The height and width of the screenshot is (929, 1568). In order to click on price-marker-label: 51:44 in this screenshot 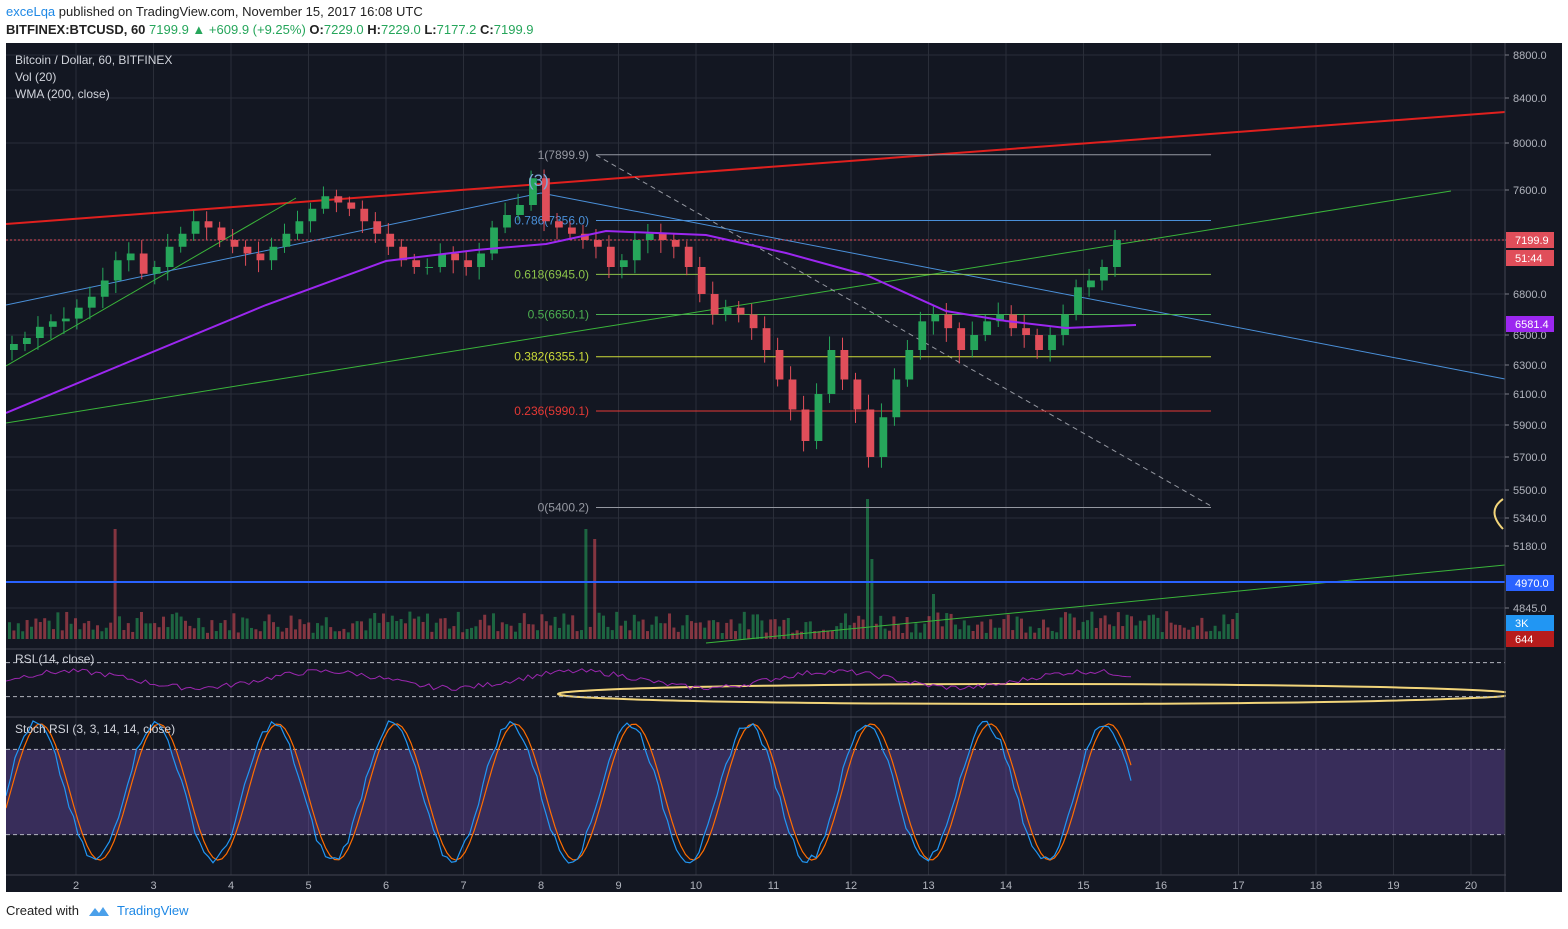, I will do `click(1529, 259)`.